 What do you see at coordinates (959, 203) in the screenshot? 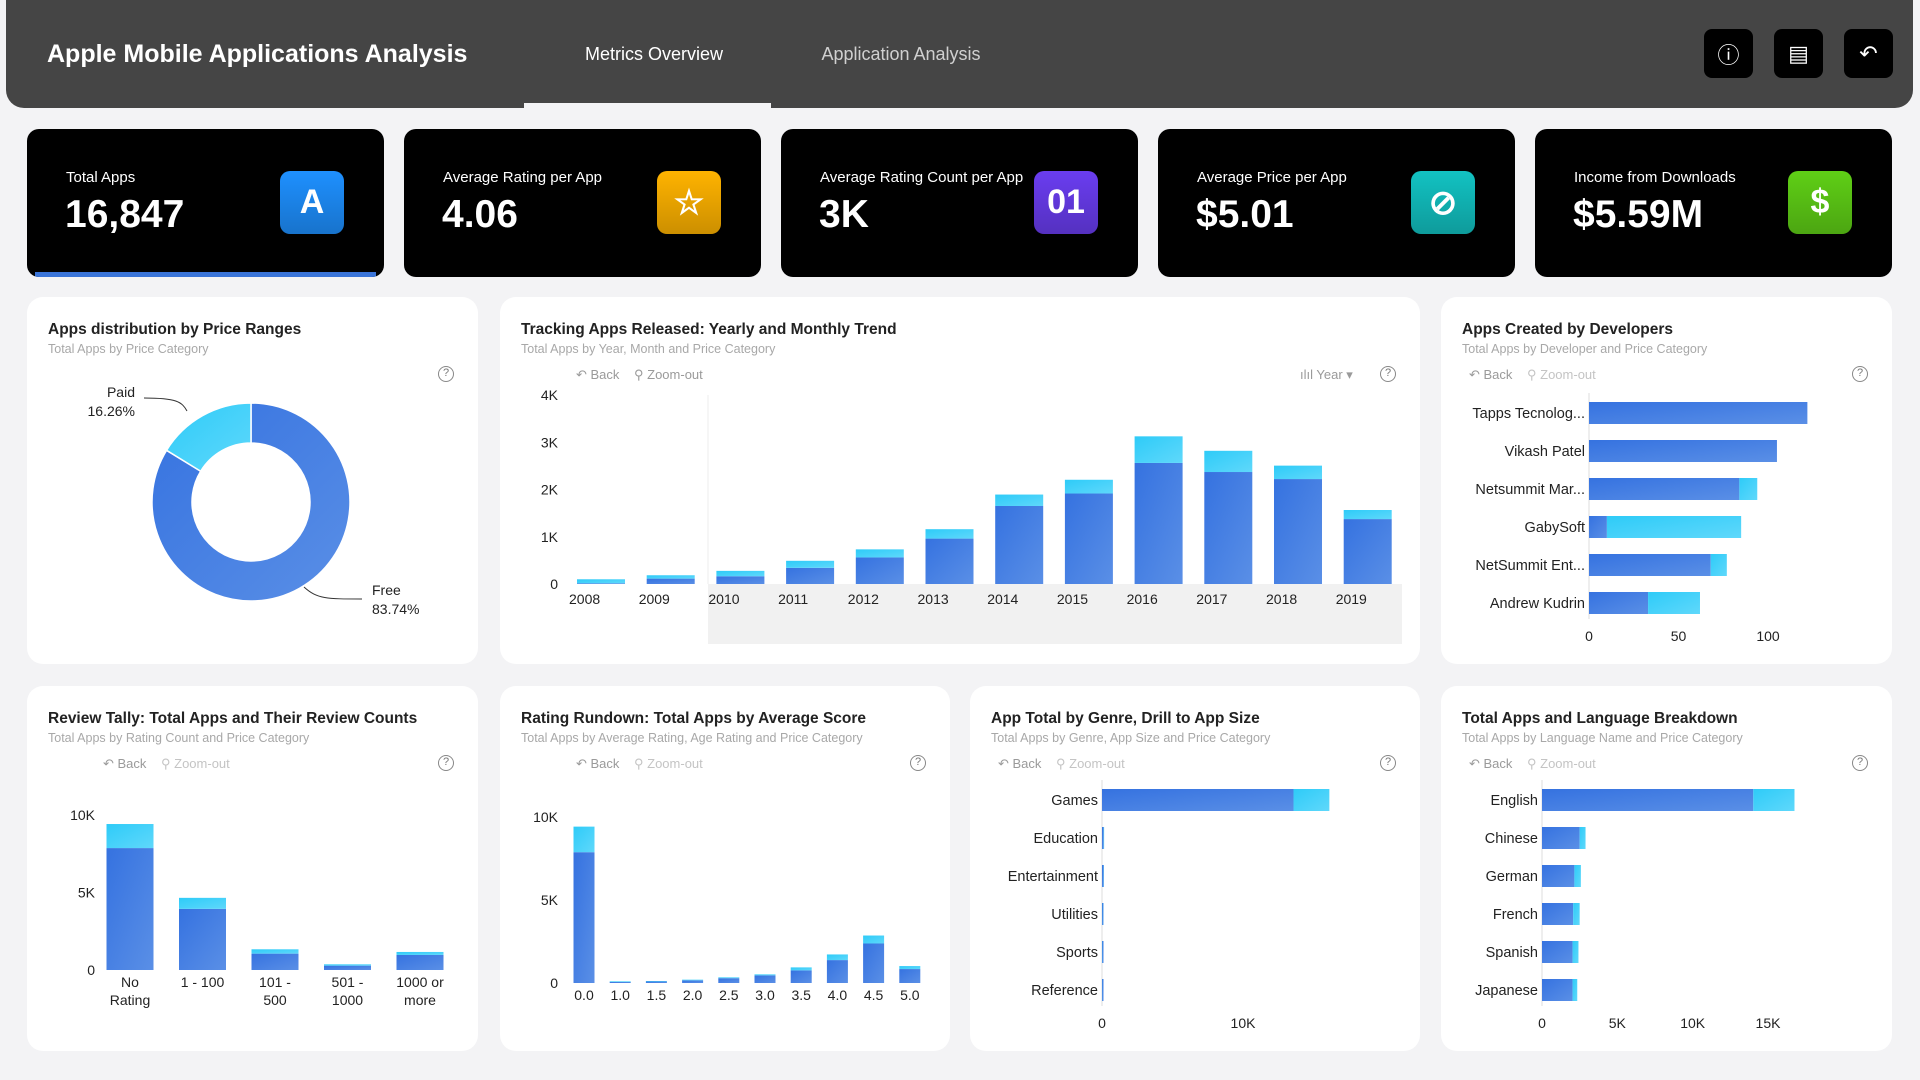
I see `kpi-card-2: Average Rating Count per App 3K 01` at bounding box center [959, 203].